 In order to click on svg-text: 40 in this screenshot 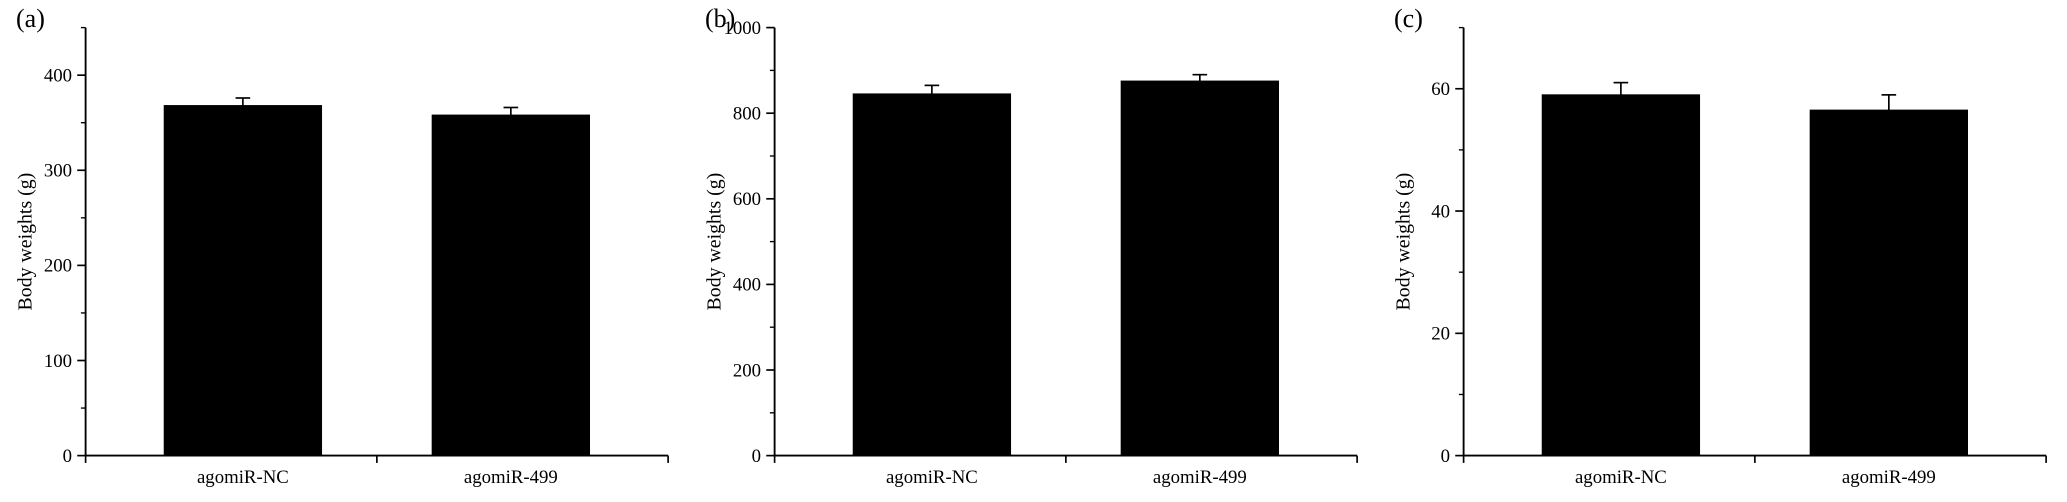, I will do `click(1440, 211)`.